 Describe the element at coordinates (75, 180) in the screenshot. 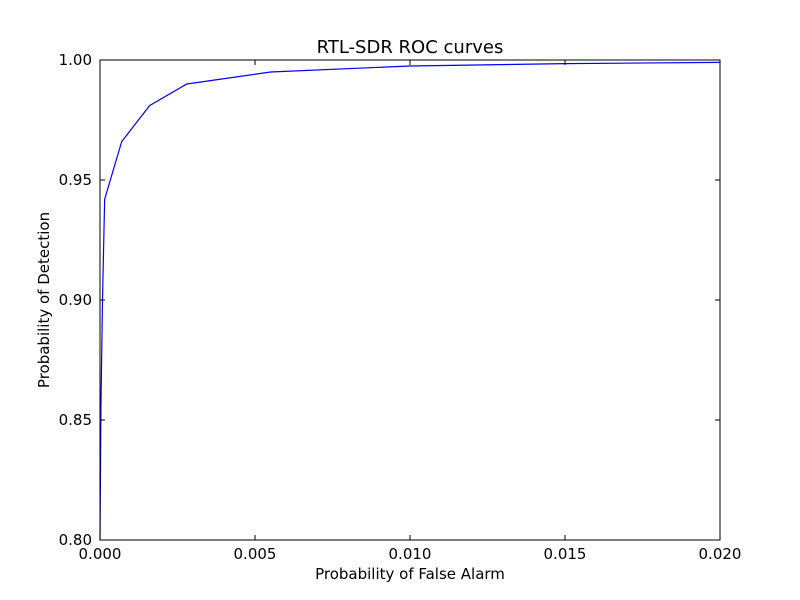

I see `y-tick-label: 0.95` at that location.